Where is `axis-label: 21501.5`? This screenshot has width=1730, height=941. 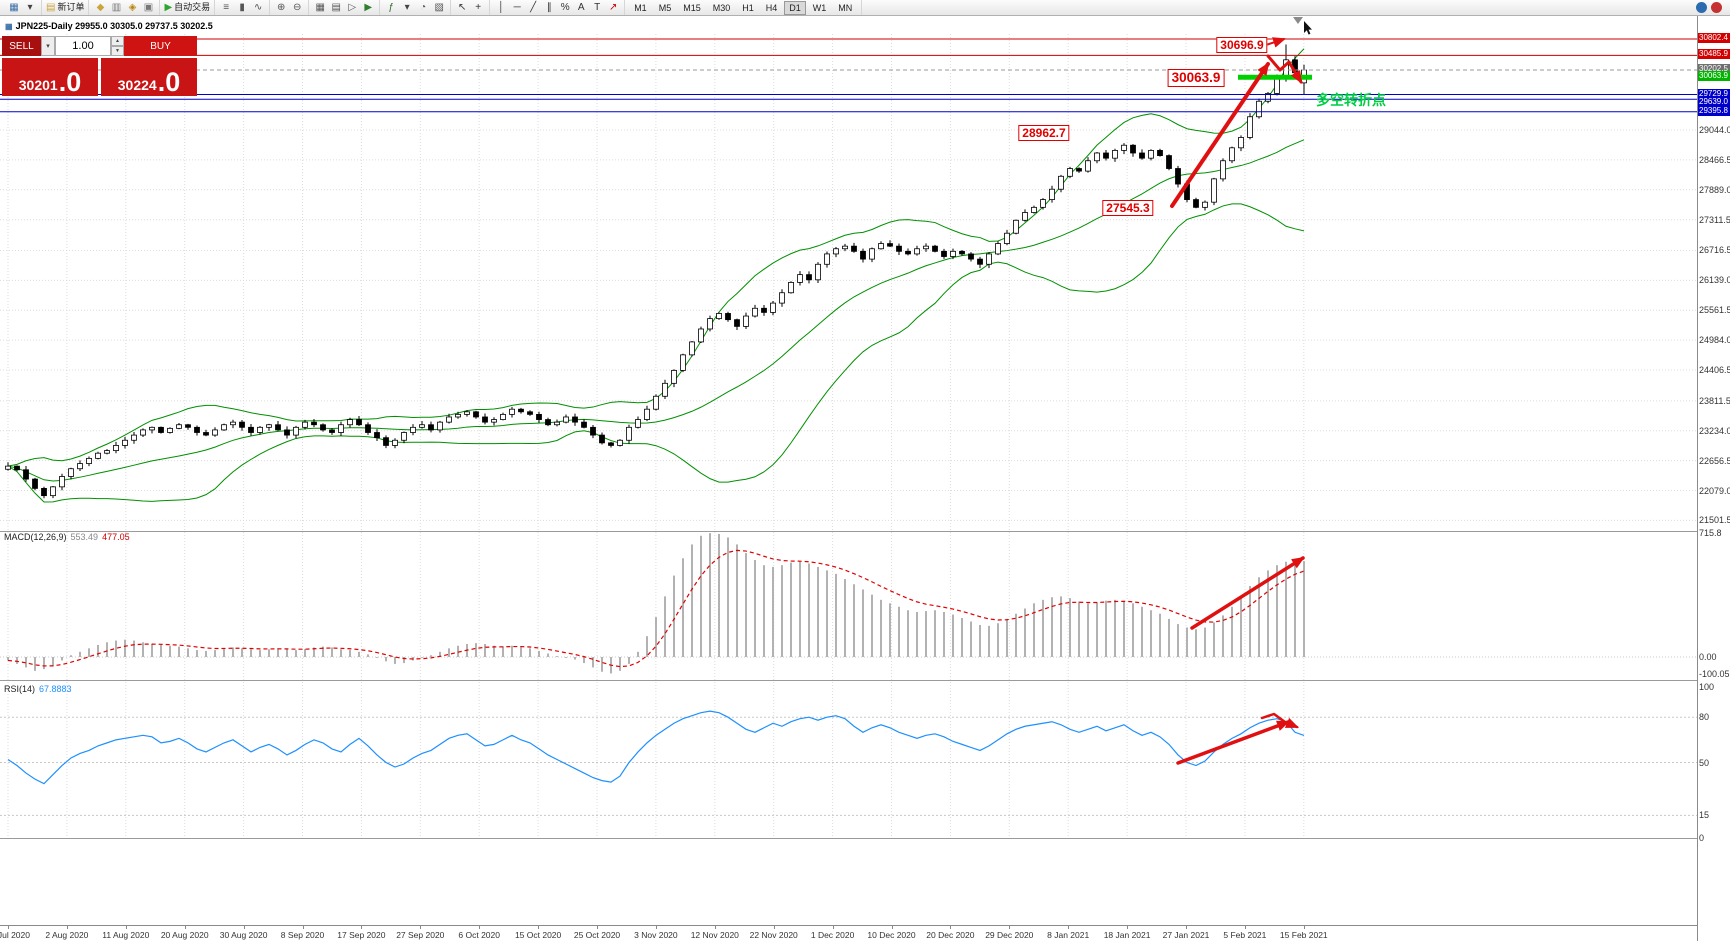 axis-label: 21501.5 is located at coordinates (1714, 520).